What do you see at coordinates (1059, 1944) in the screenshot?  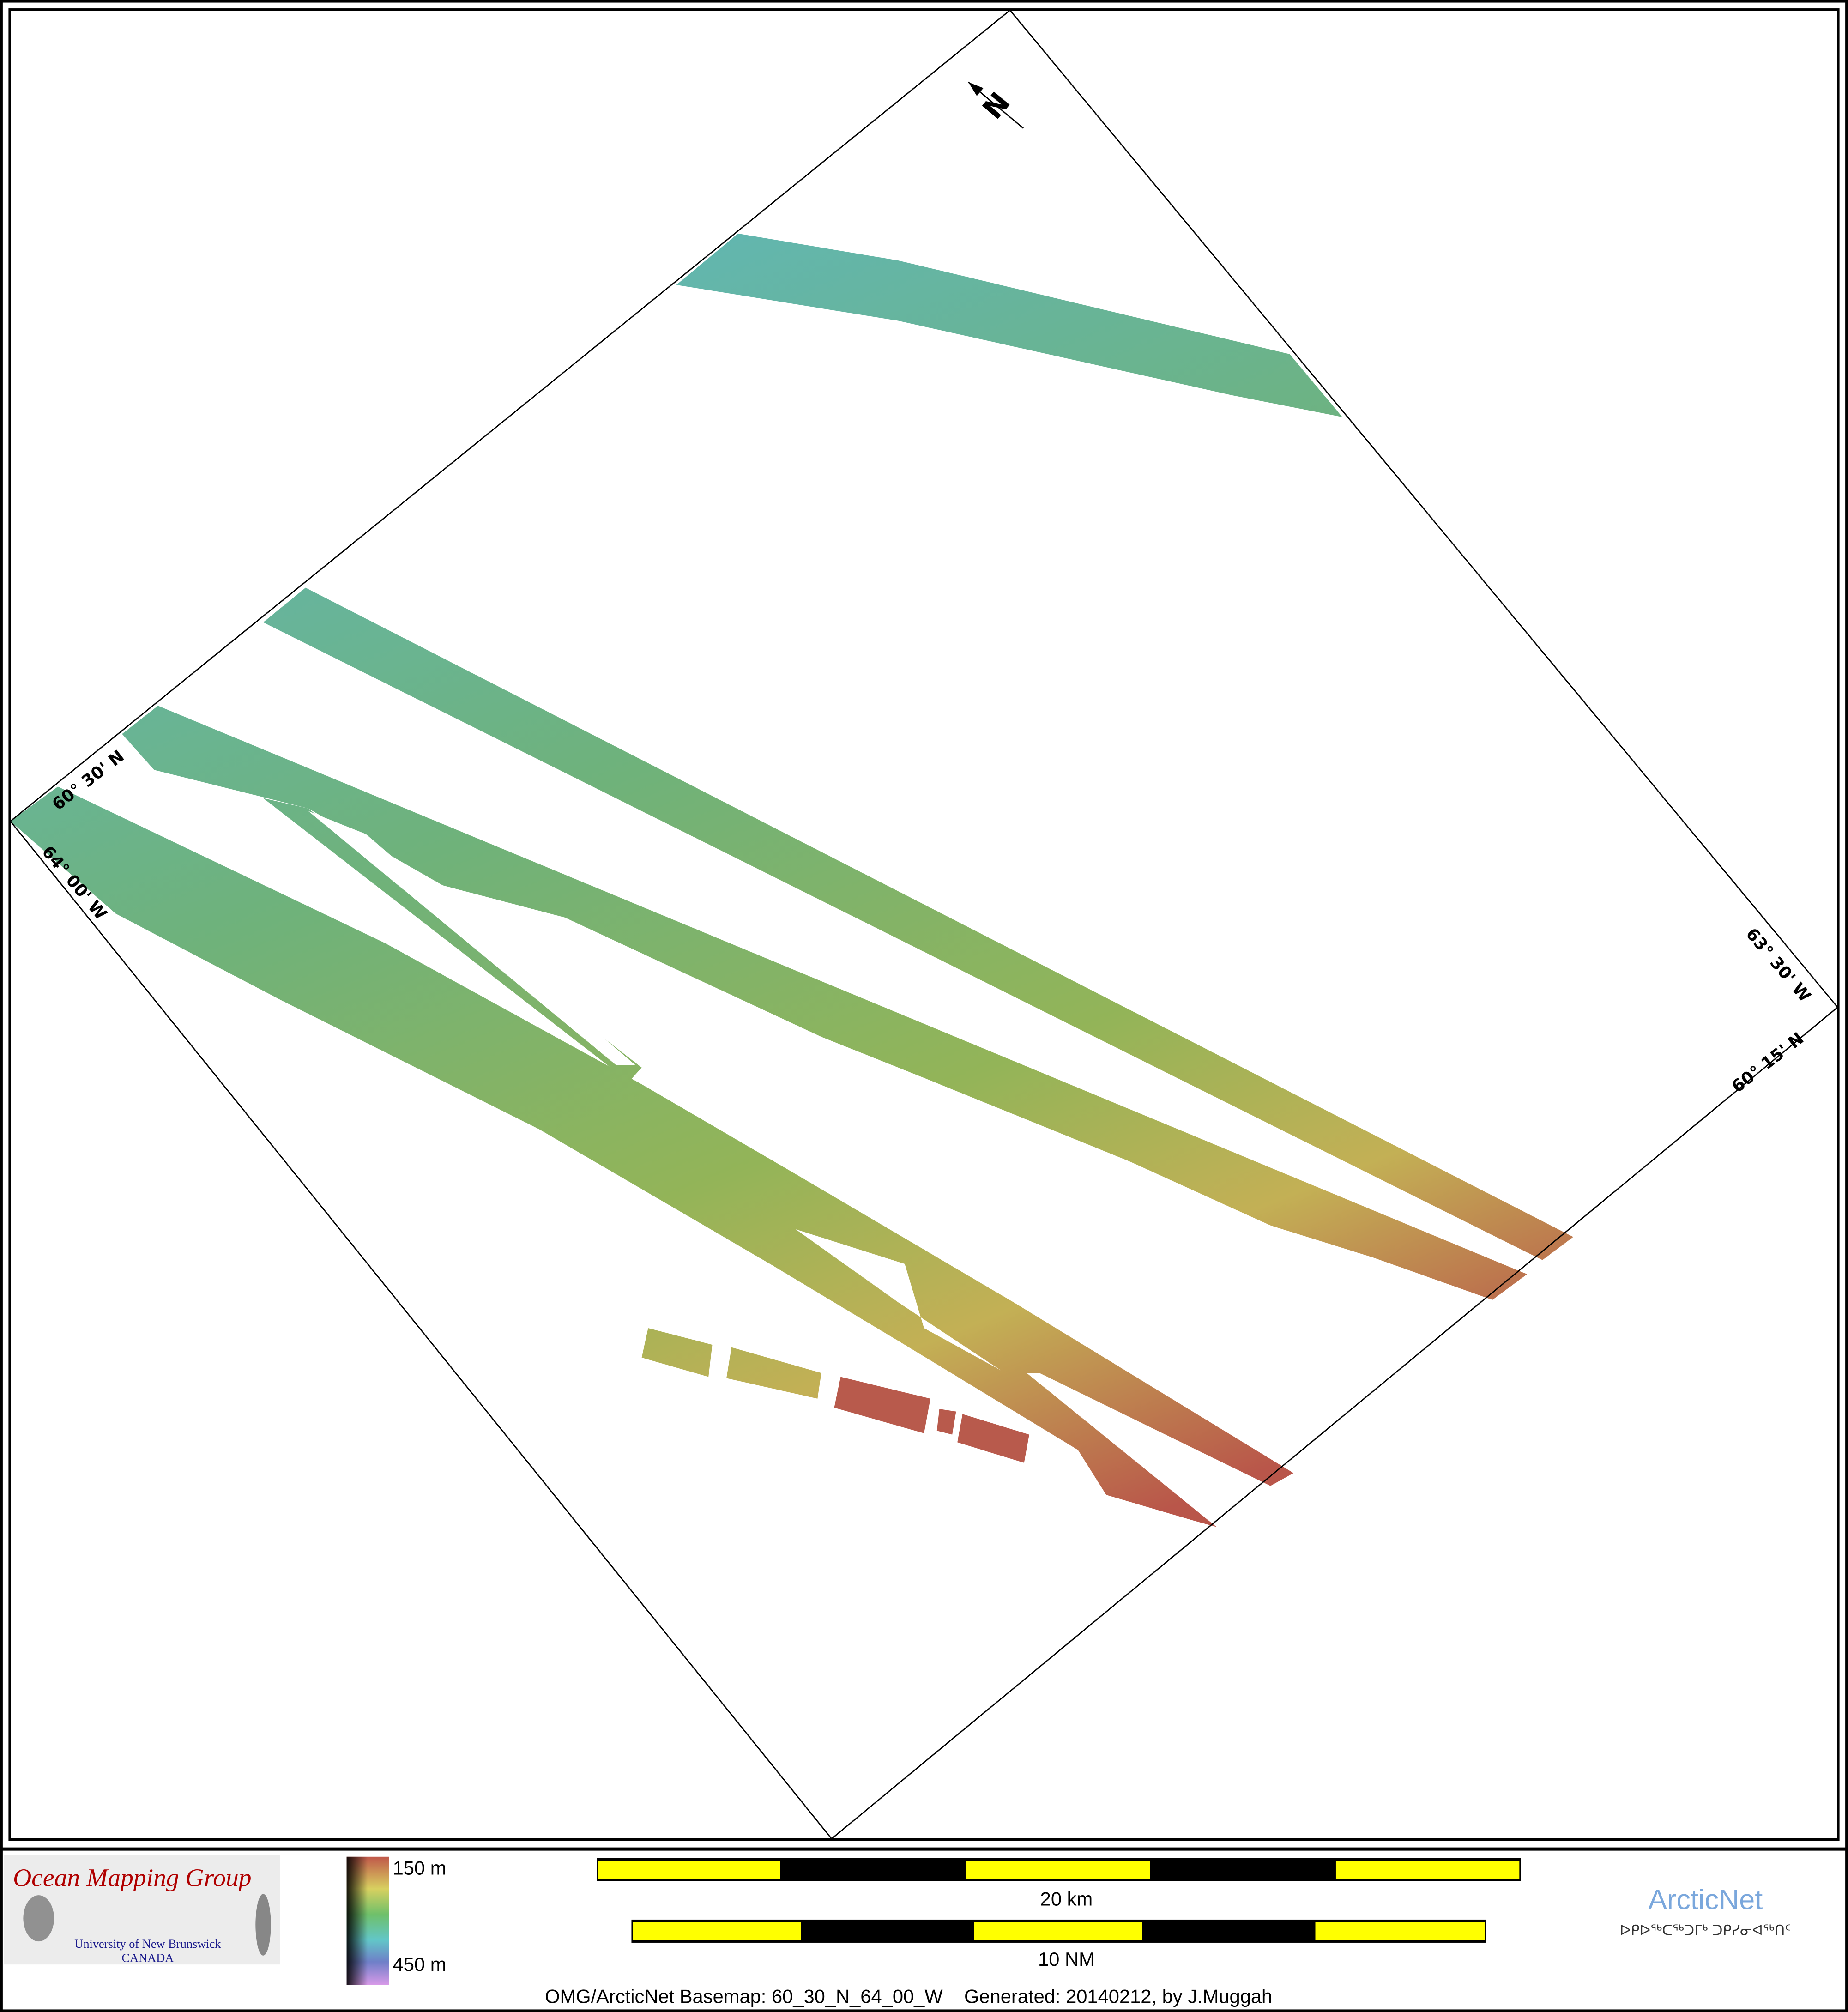 I see `scalebar-nm: 10 NM` at bounding box center [1059, 1944].